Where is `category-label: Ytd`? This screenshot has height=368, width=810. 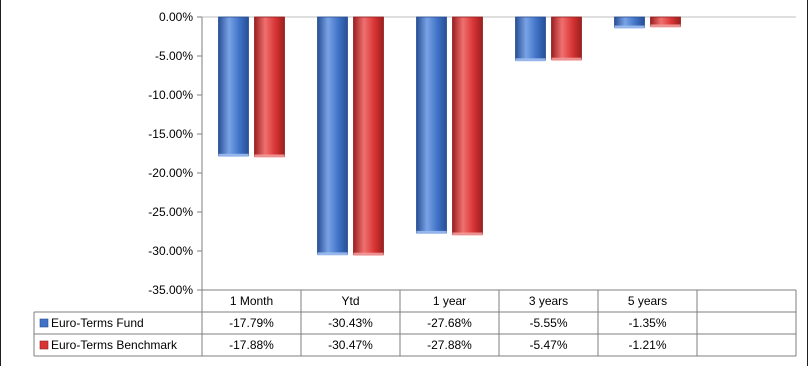 category-label: Ytd is located at coordinates (350, 301).